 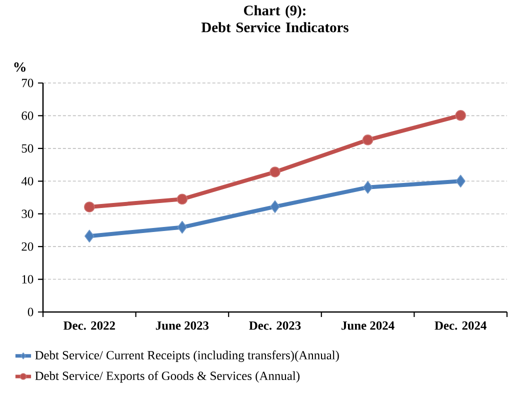 I want to click on y-tick-label: 60, so click(x=28, y=116).